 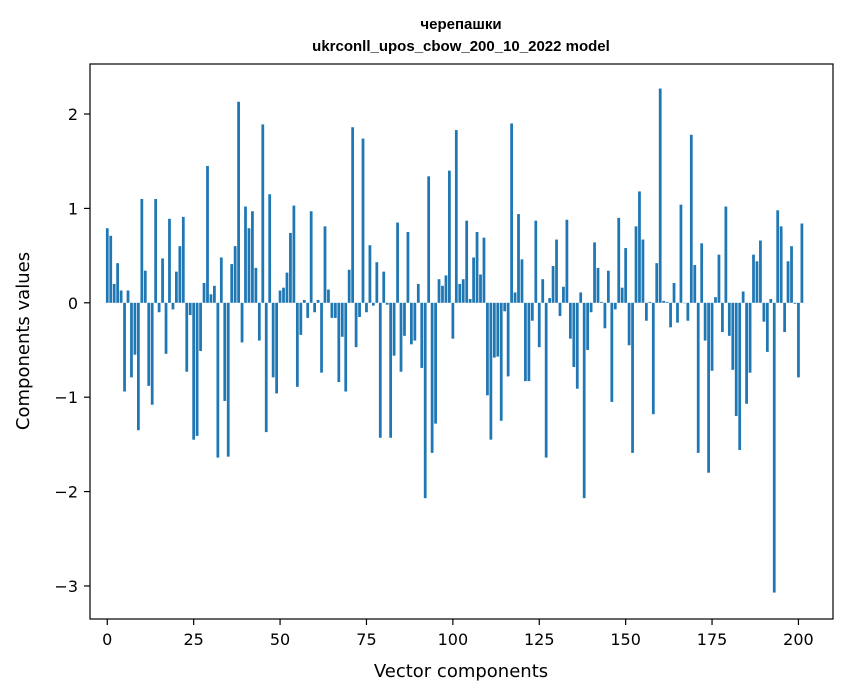 What do you see at coordinates (366, 639) in the screenshot?
I see `x-tick-label: 75` at bounding box center [366, 639].